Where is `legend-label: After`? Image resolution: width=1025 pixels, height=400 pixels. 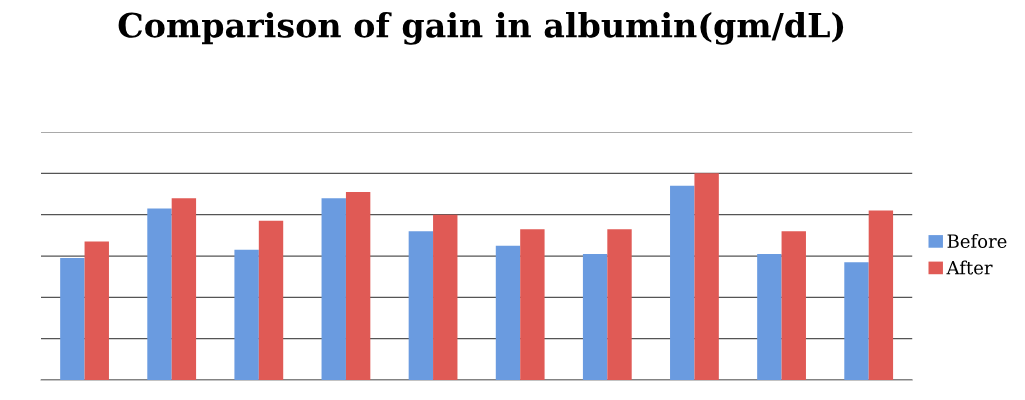 legend-label: After is located at coordinates (969, 267).